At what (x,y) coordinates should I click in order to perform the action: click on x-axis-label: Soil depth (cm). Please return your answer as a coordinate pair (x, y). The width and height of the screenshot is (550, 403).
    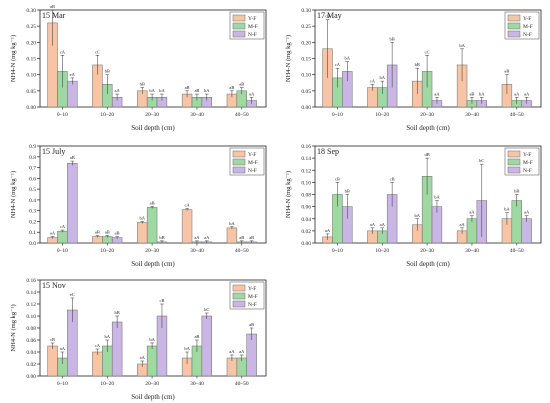
    Looking at the image, I should click on (153, 264).